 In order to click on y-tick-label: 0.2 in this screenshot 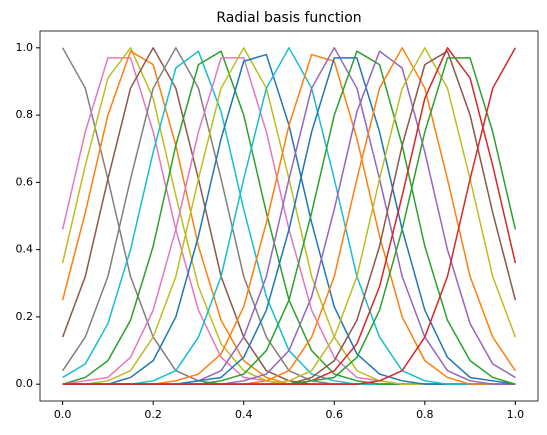, I will do `click(25, 316)`.